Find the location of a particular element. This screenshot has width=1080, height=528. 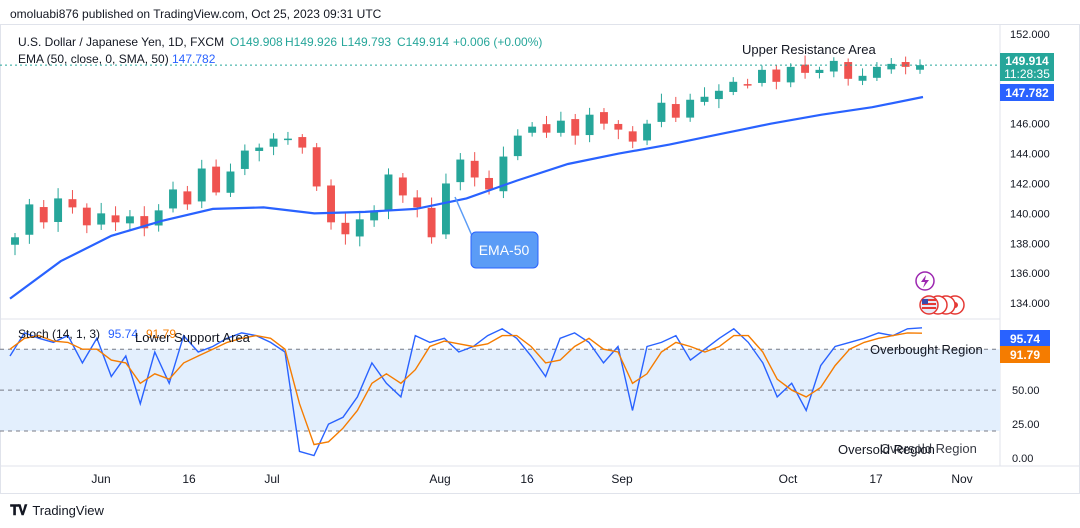

brand-name: TradingView is located at coordinates (68, 510).